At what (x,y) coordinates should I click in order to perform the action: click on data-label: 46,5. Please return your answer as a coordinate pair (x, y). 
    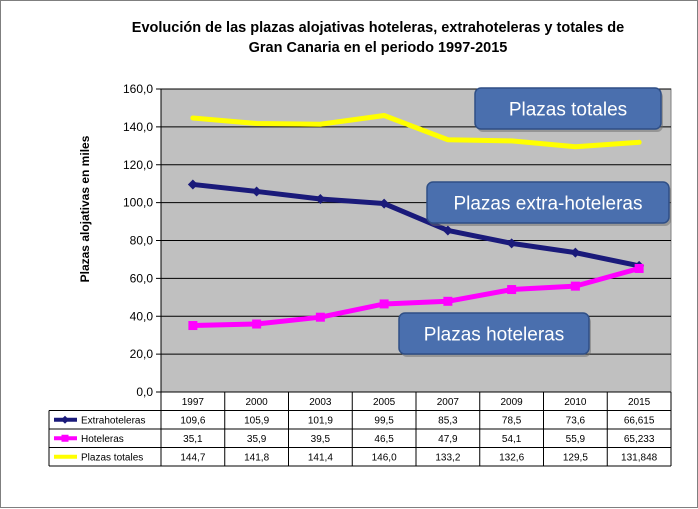
    Looking at the image, I should click on (384, 439).